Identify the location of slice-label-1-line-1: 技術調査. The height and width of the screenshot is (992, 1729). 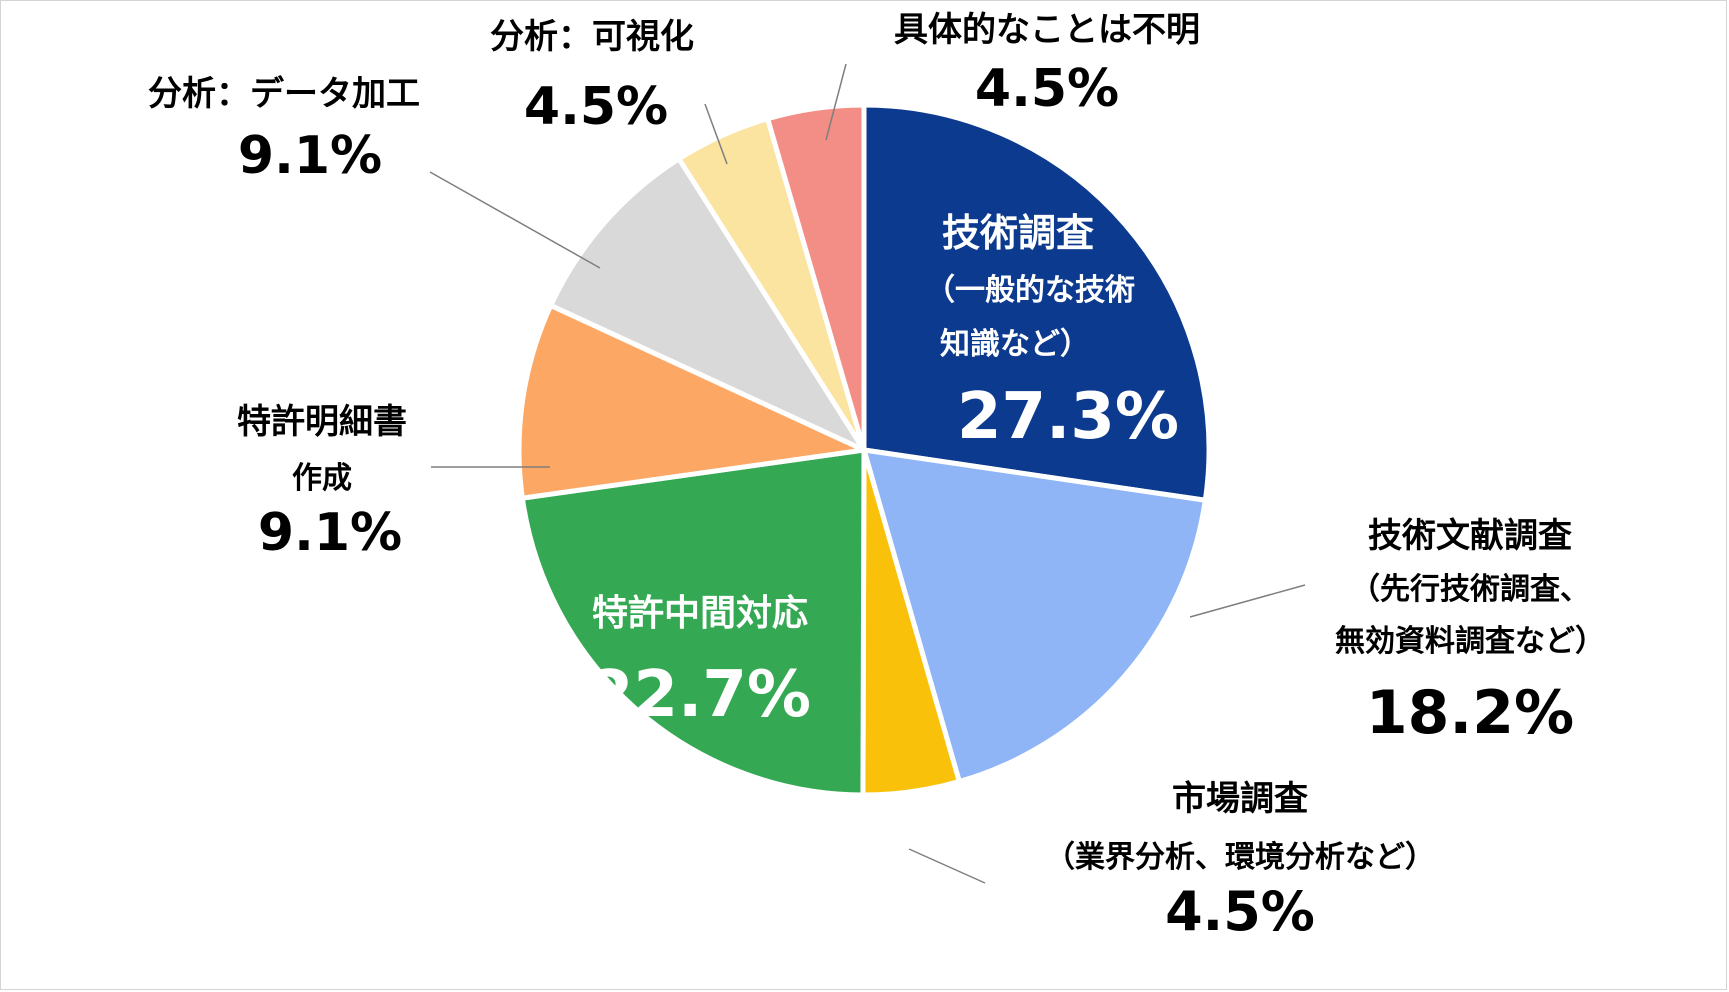
(1018, 233).